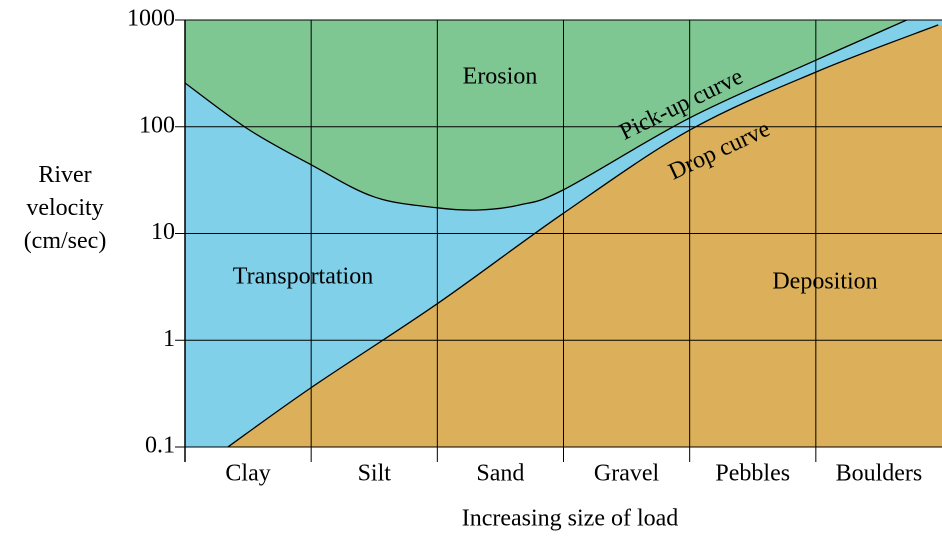  What do you see at coordinates (160, 446) in the screenshot?
I see `y-tick-label: 0.1` at bounding box center [160, 446].